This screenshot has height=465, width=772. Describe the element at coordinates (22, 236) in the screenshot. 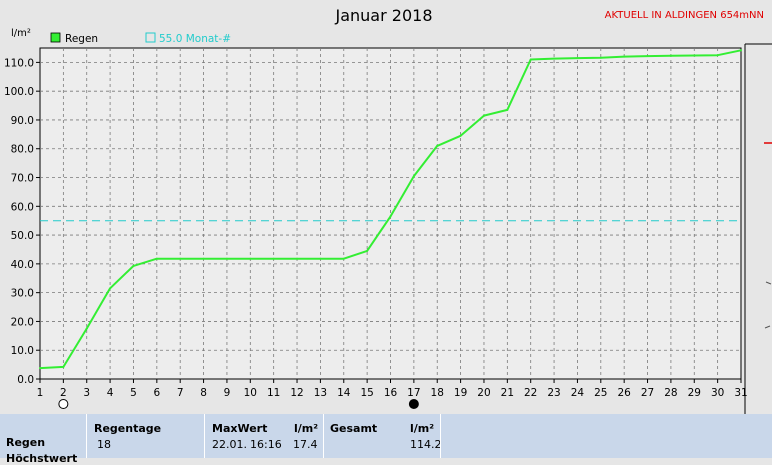

I see `y-tick-label: 50.0` at that location.